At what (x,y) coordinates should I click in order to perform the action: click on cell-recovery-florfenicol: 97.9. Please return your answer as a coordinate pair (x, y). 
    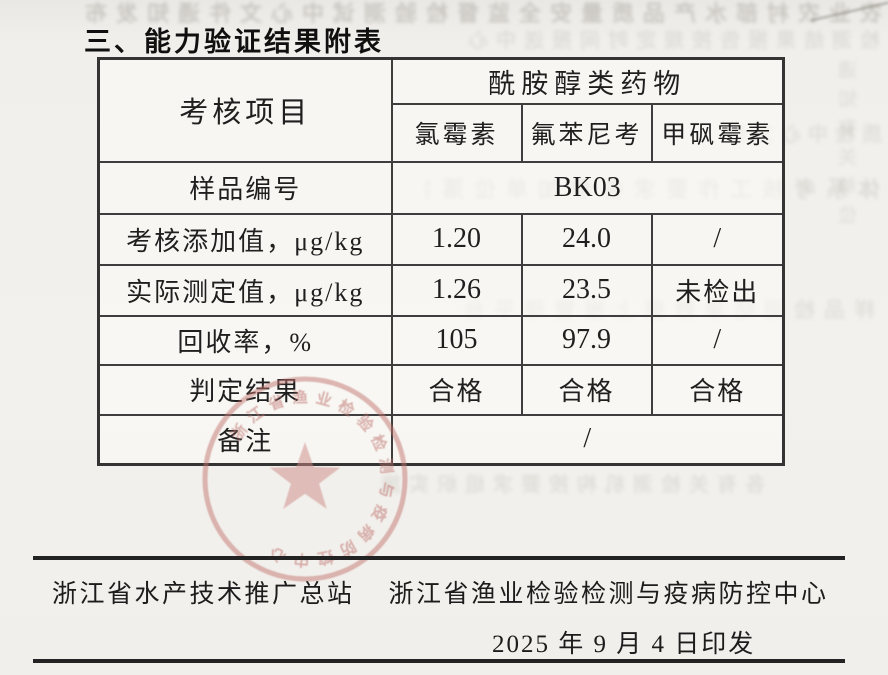
    Looking at the image, I should click on (586, 340).